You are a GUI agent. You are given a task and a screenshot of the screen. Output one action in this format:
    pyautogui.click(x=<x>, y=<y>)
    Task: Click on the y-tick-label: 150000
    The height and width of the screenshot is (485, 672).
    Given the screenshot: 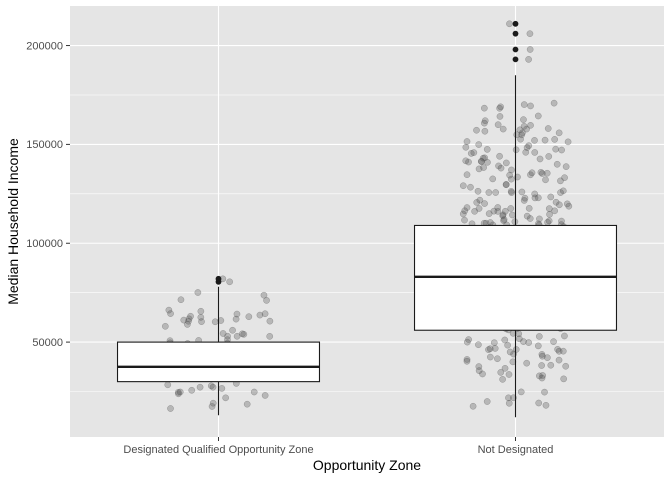 What is the action you would take?
    pyautogui.click(x=44, y=145)
    